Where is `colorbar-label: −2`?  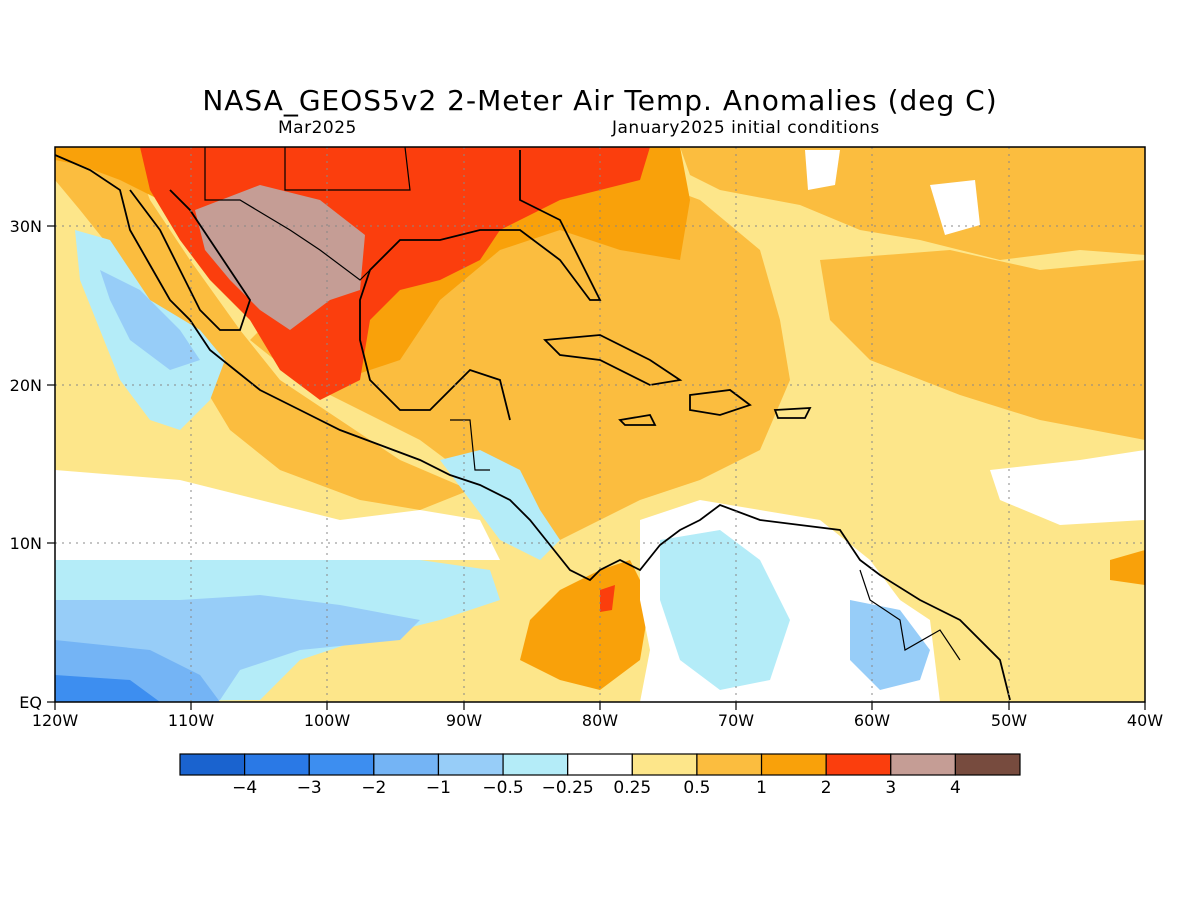 colorbar-label: −2 is located at coordinates (373, 788).